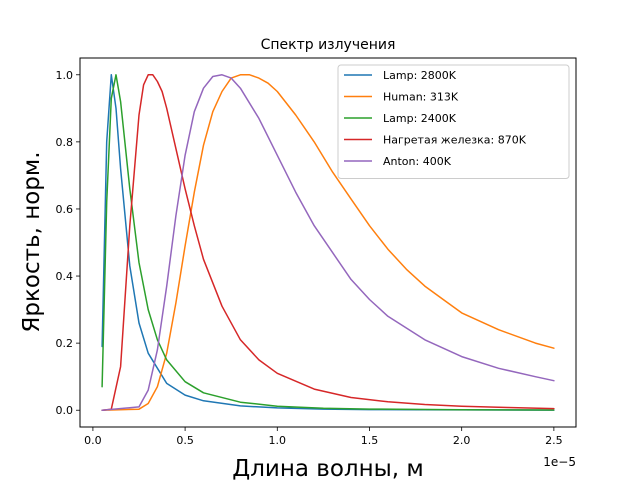  What do you see at coordinates (65, 209) in the screenshot?
I see `y-tick-label: 0.6` at bounding box center [65, 209].